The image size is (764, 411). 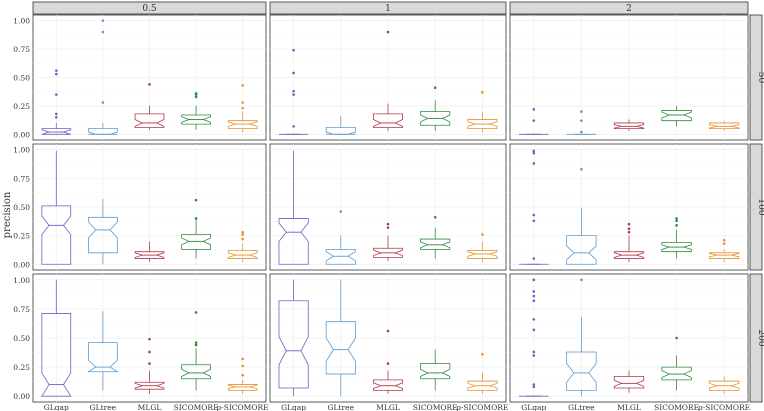 What do you see at coordinates (103, 407) in the screenshot?
I see `x-tick-label: GLtree` at bounding box center [103, 407].